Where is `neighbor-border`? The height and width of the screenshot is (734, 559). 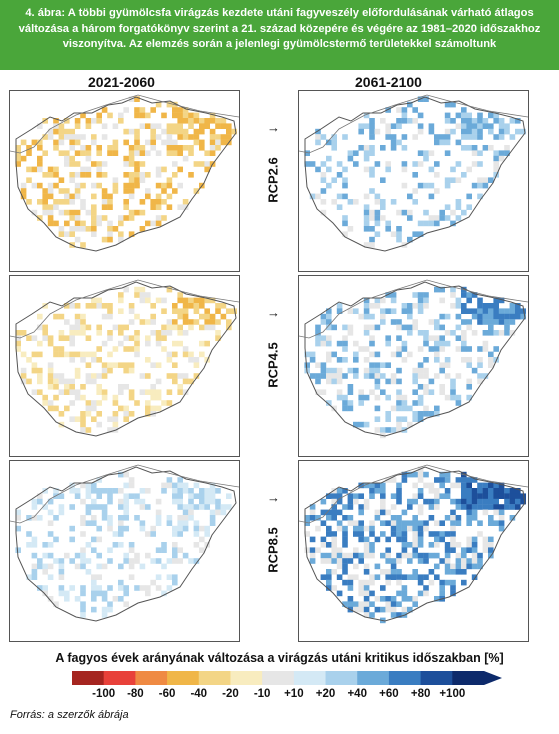
neighbor-border is located at coordinates (413, 494).